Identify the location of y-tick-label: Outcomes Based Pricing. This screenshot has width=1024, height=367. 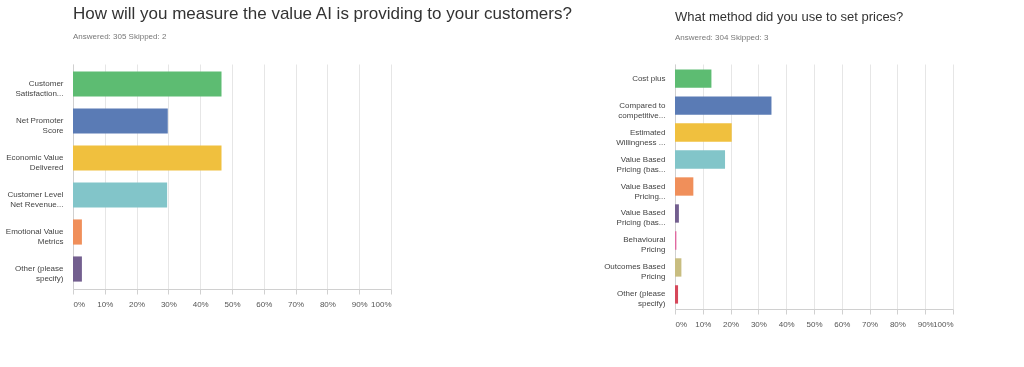
(635, 272).